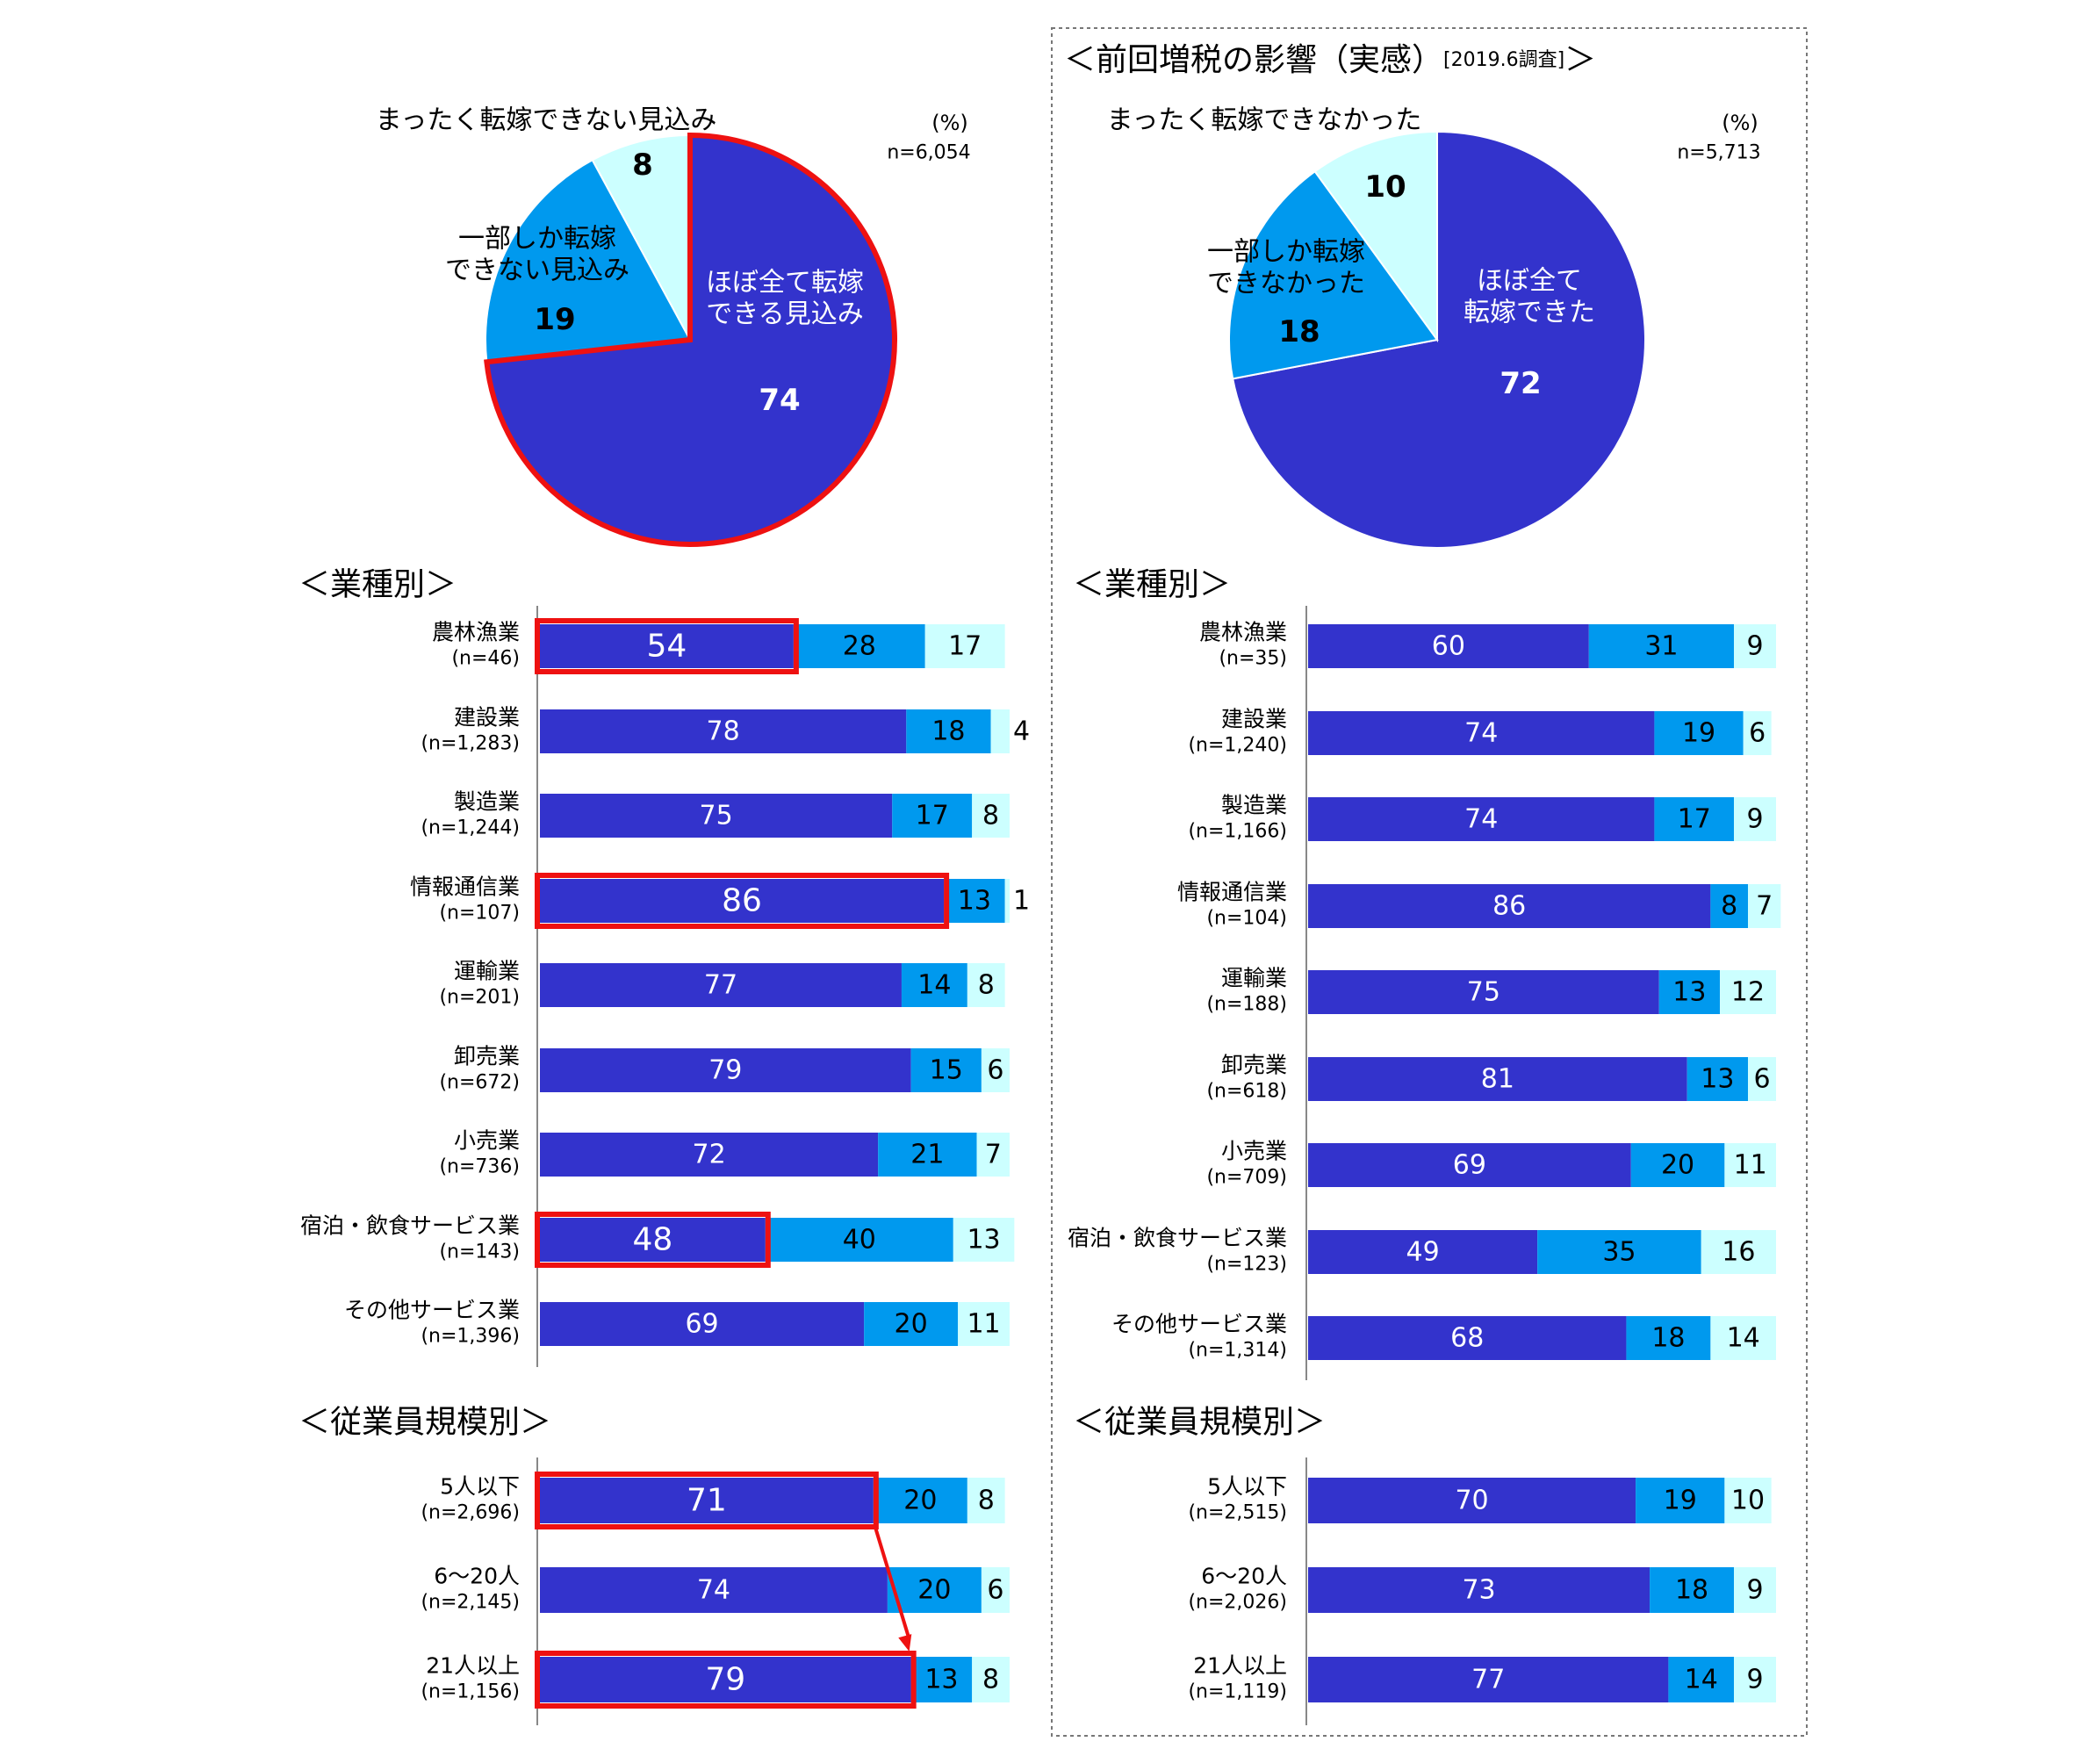  I want to click on pie-slice, so click(1439, 339).